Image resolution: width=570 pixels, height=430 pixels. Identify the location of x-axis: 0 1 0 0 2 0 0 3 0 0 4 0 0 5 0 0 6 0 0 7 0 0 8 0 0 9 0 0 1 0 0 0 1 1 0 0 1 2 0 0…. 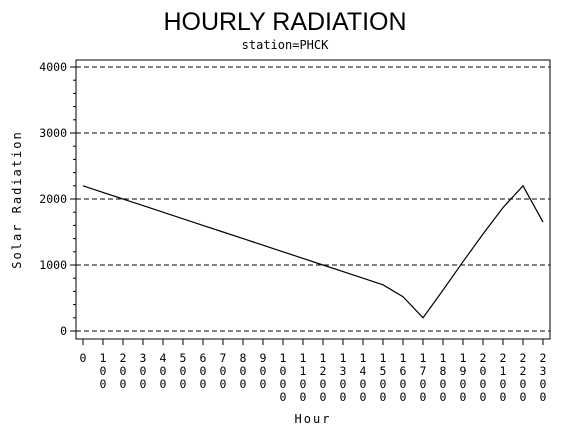
(313, 371).